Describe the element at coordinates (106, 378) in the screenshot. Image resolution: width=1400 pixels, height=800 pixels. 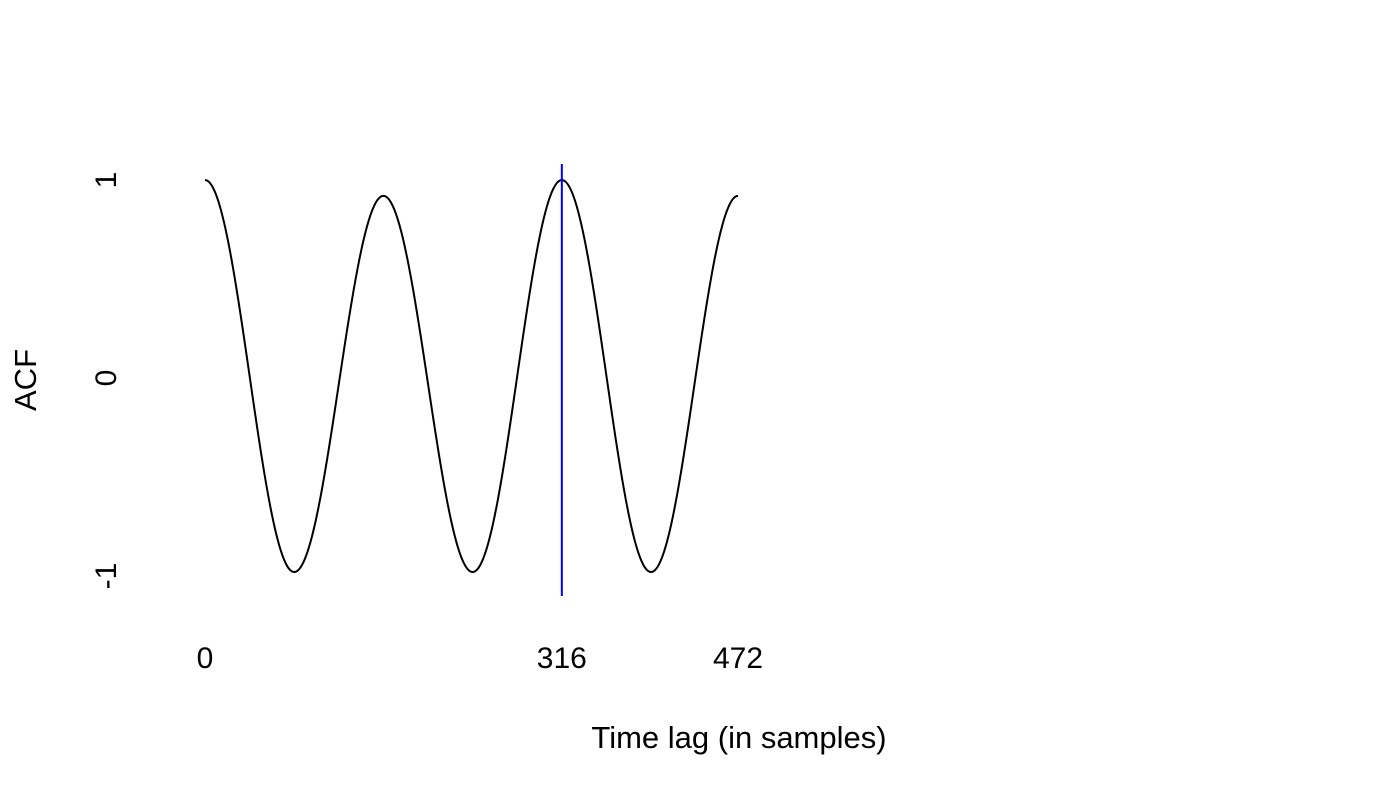
I see `y-tick-label: 0` at that location.